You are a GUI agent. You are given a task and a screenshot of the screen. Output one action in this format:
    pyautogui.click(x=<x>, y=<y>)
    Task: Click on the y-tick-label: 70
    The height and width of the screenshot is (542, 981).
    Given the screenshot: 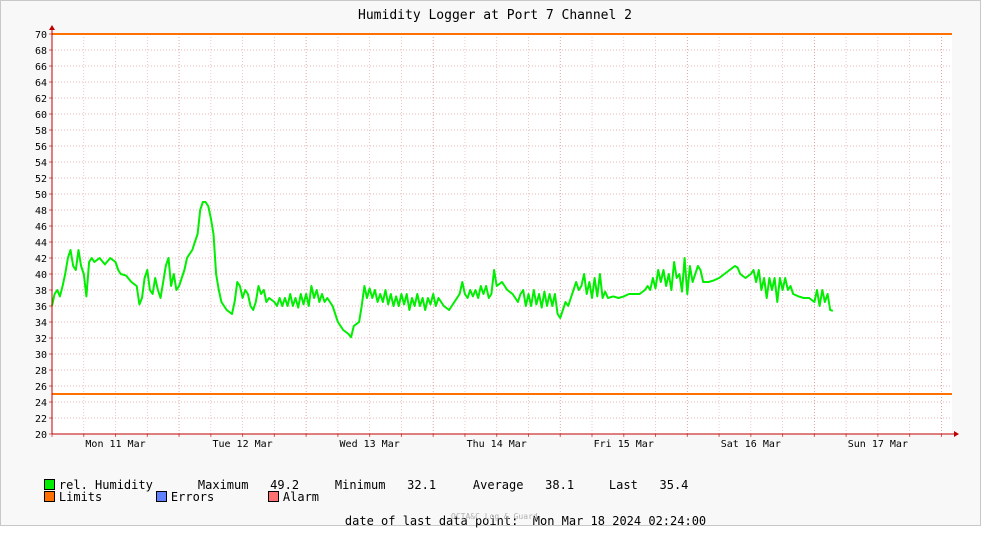 What is the action you would take?
    pyautogui.click(x=41, y=35)
    